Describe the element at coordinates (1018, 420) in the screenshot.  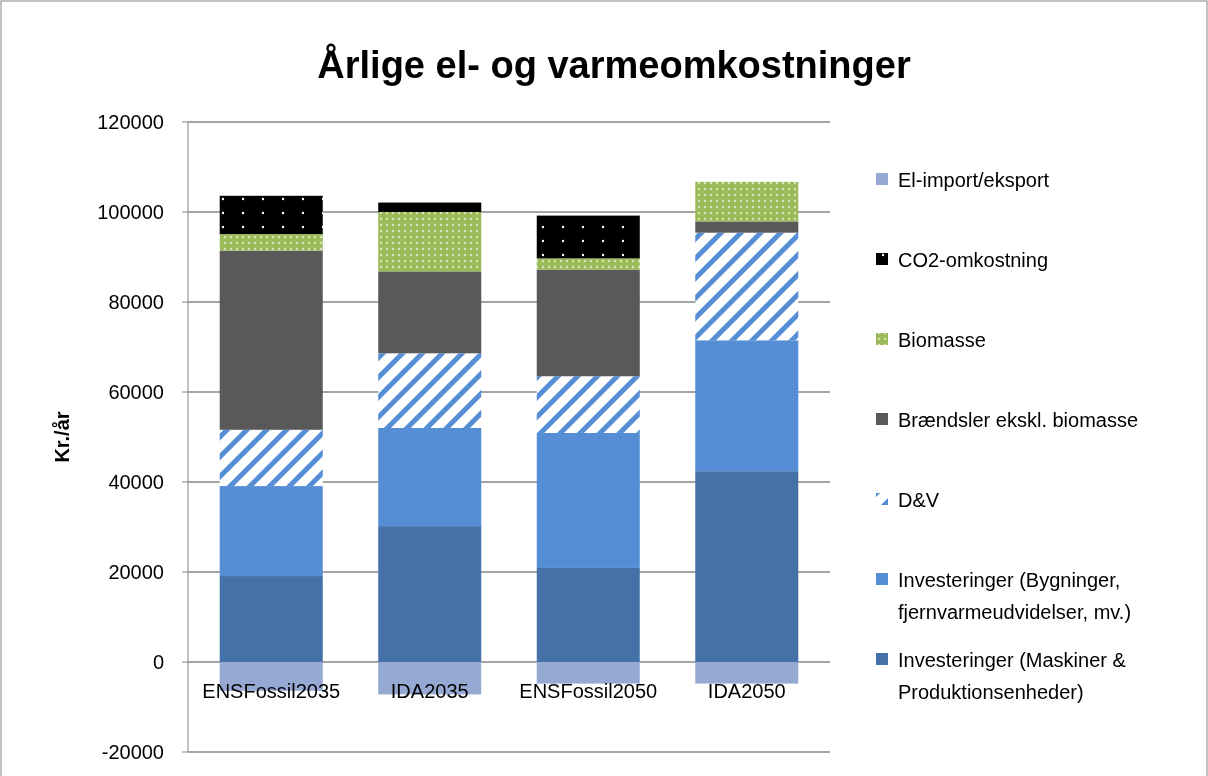
I see `legend-label: Brændsler ekskl. biomasse` at that location.